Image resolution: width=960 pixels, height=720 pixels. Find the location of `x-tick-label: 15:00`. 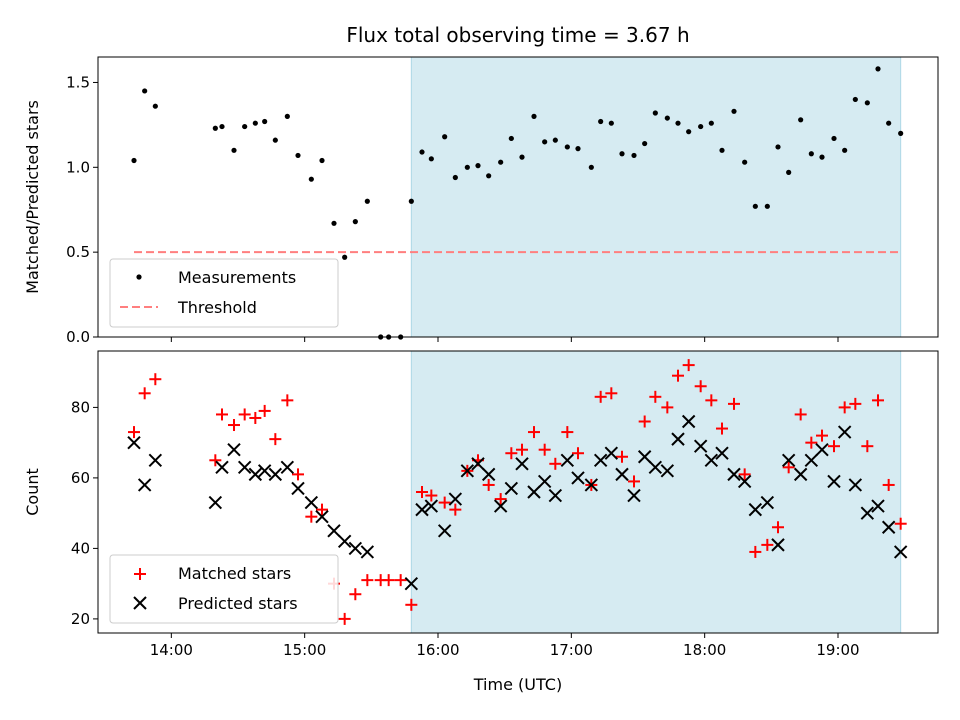

x-tick-label: 15:00 is located at coordinates (304, 650).